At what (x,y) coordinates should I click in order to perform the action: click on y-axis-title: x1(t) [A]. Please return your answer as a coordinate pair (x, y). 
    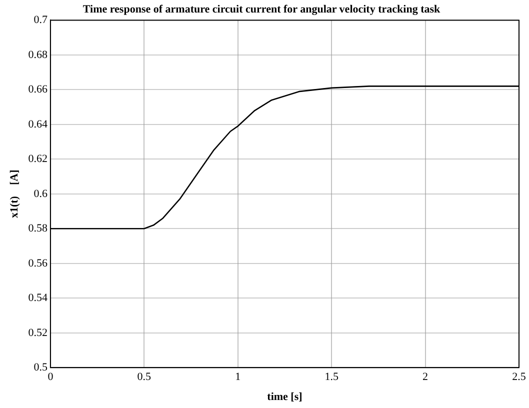
    Looking at the image, I should click on (14, 194).